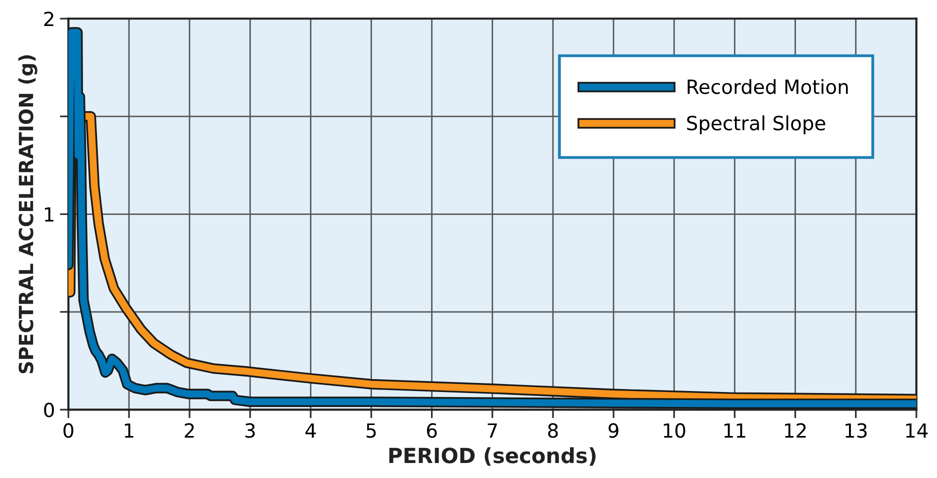  What do you see at coordinates (492, 430) in the screenshot?
I see `x-tick-label: 7` at bounding box center [492, 430].